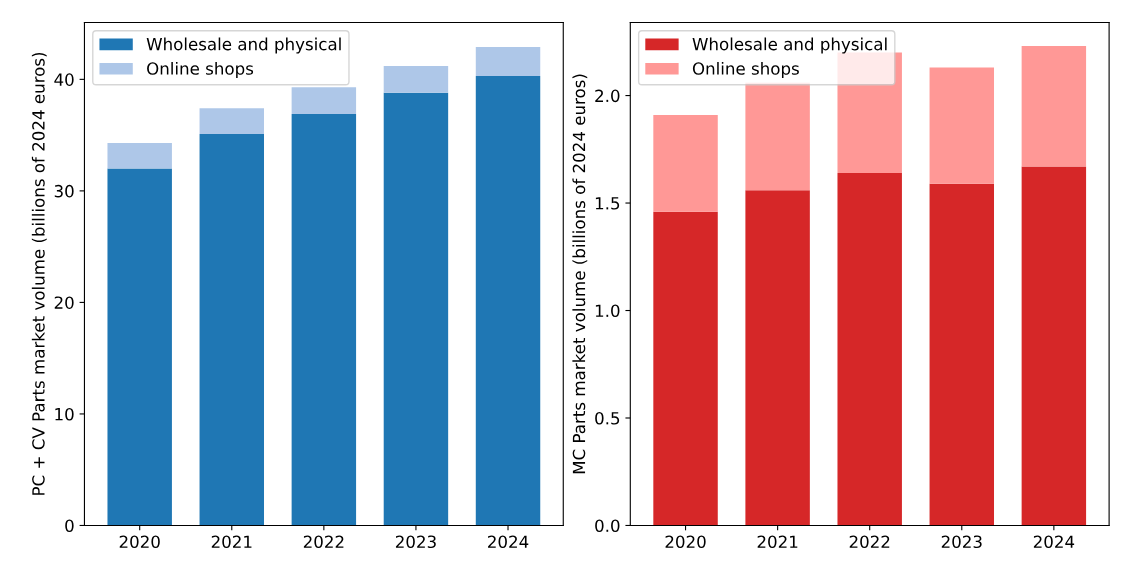 The image size is (1126, 562). Describe the element at coordinates (64, 414) in the screenshot. I see `y-tick-label: 10` at that location.